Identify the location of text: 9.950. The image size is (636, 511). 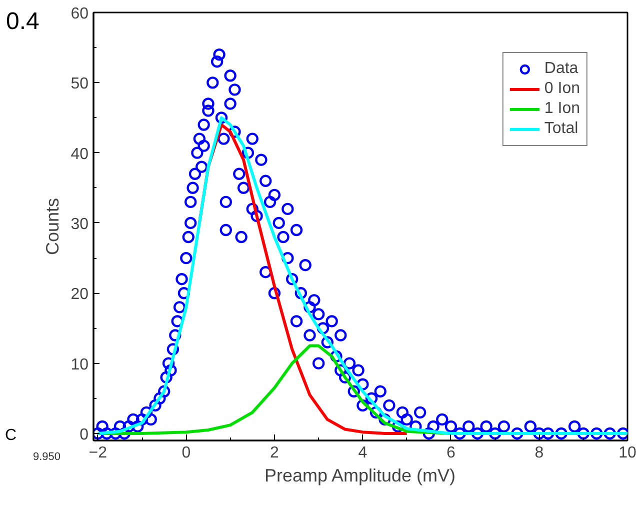
(47, 457).